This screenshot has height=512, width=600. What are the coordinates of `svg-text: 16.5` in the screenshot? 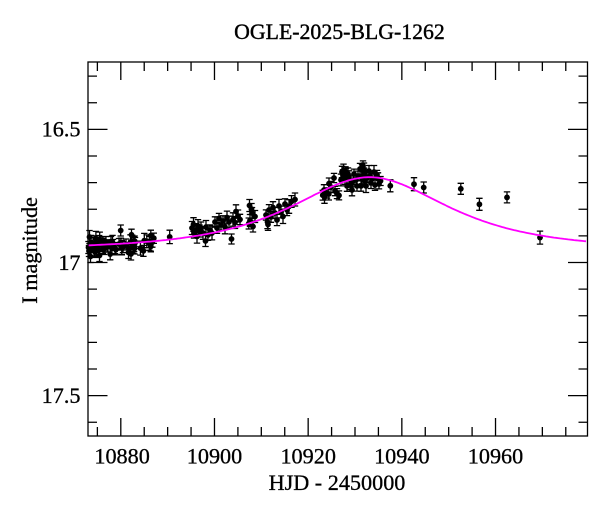 It's located at (61, 129).